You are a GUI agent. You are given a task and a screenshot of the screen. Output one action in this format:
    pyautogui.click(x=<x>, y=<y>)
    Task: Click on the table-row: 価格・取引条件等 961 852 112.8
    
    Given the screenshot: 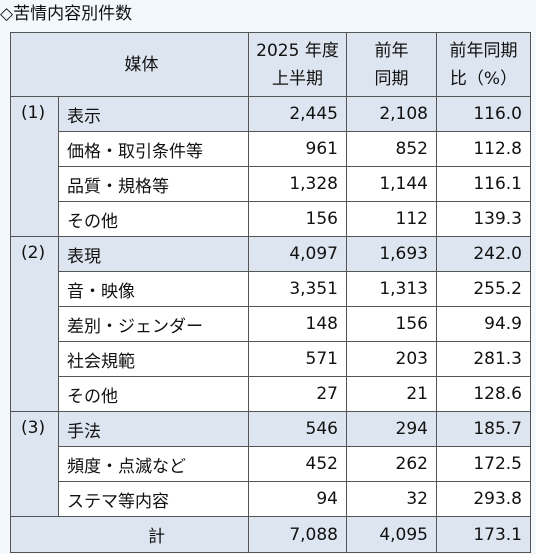 What is the action you would take?
    pyautogui.click(x=271, y=149)
    